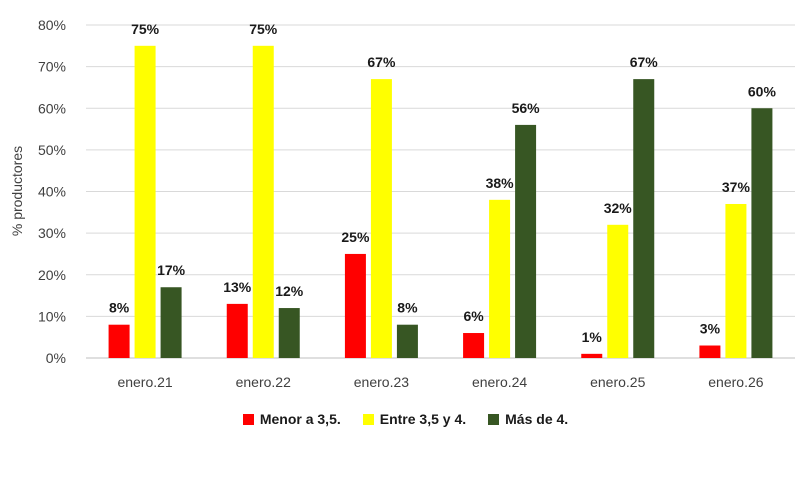  Describe the element at coordinates (537, 419) in the screenshot. I see `legend-label: Más de 4.` at that location.